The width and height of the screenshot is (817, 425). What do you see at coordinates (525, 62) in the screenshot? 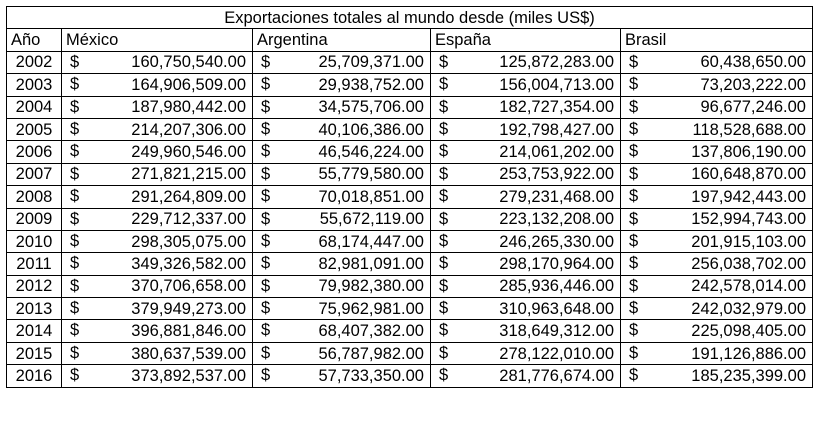
I see `espana-value-cell: $125,872,283.00` at bounding box center [525, 62].